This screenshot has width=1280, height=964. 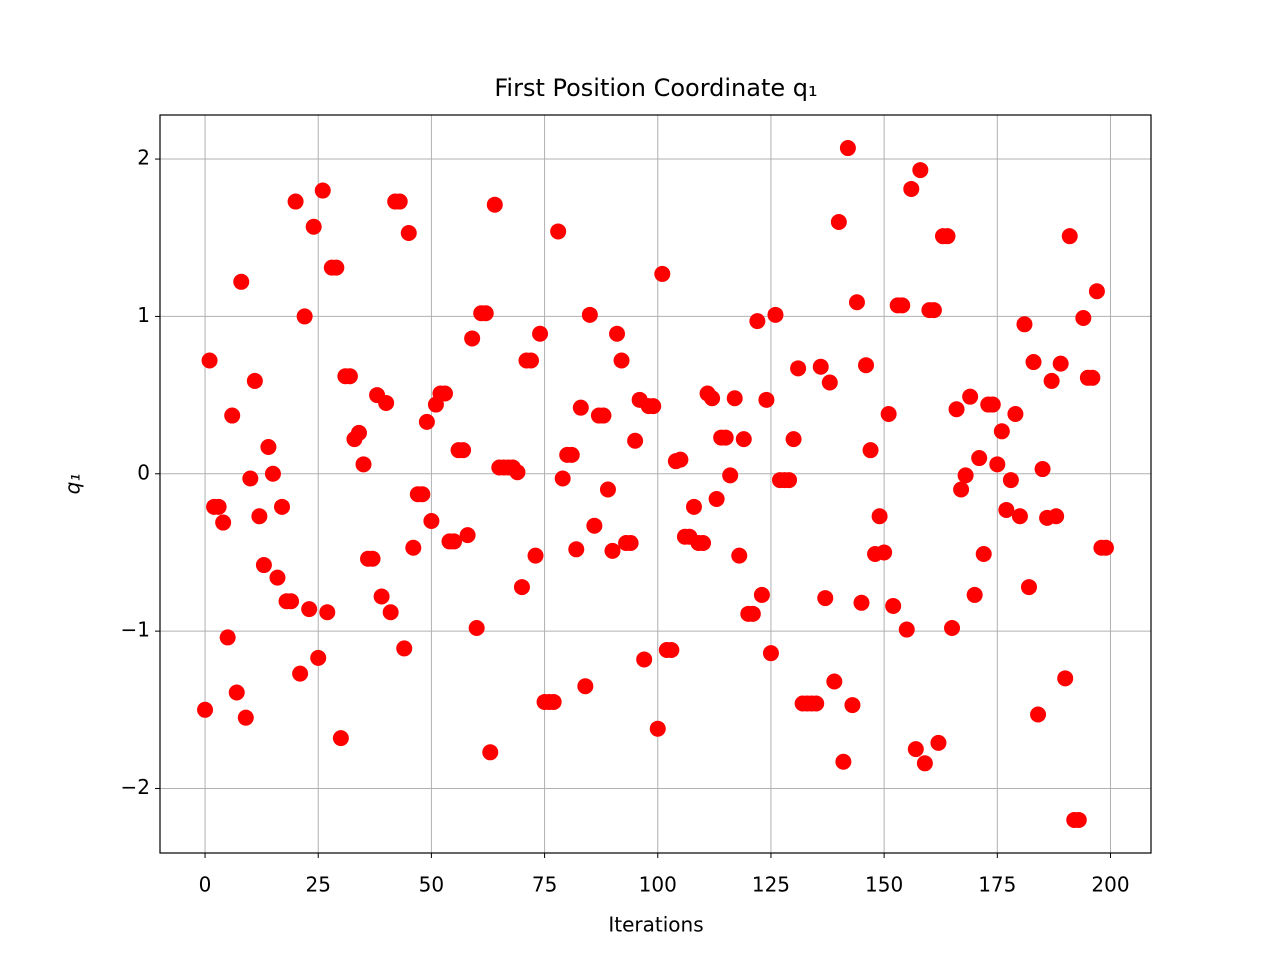 What do you see at coordinates (135, 787) in the screenshot?
I see `y-tick-label: −2` at bounding box center [135, 787].